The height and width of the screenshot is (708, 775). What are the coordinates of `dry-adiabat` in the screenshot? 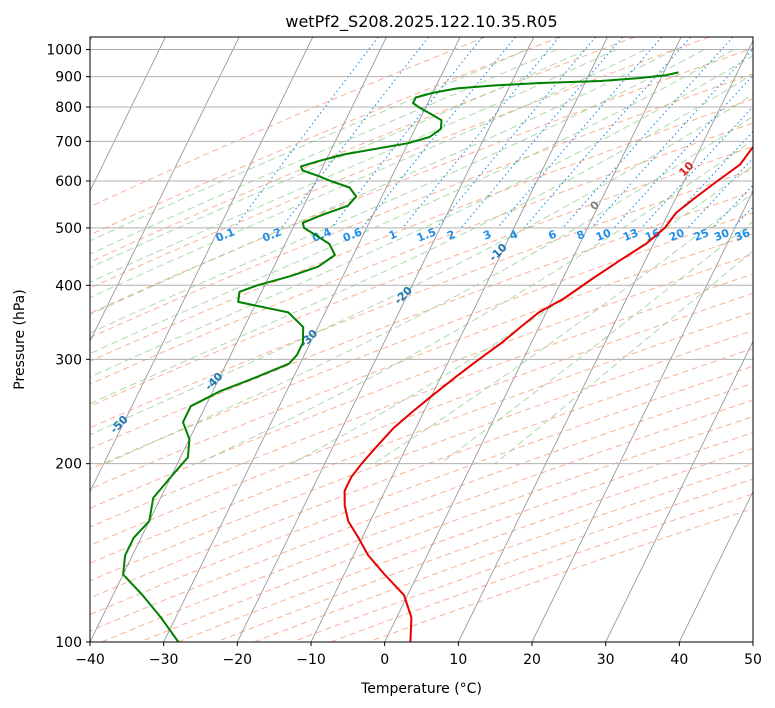 It's located at (288, 122).